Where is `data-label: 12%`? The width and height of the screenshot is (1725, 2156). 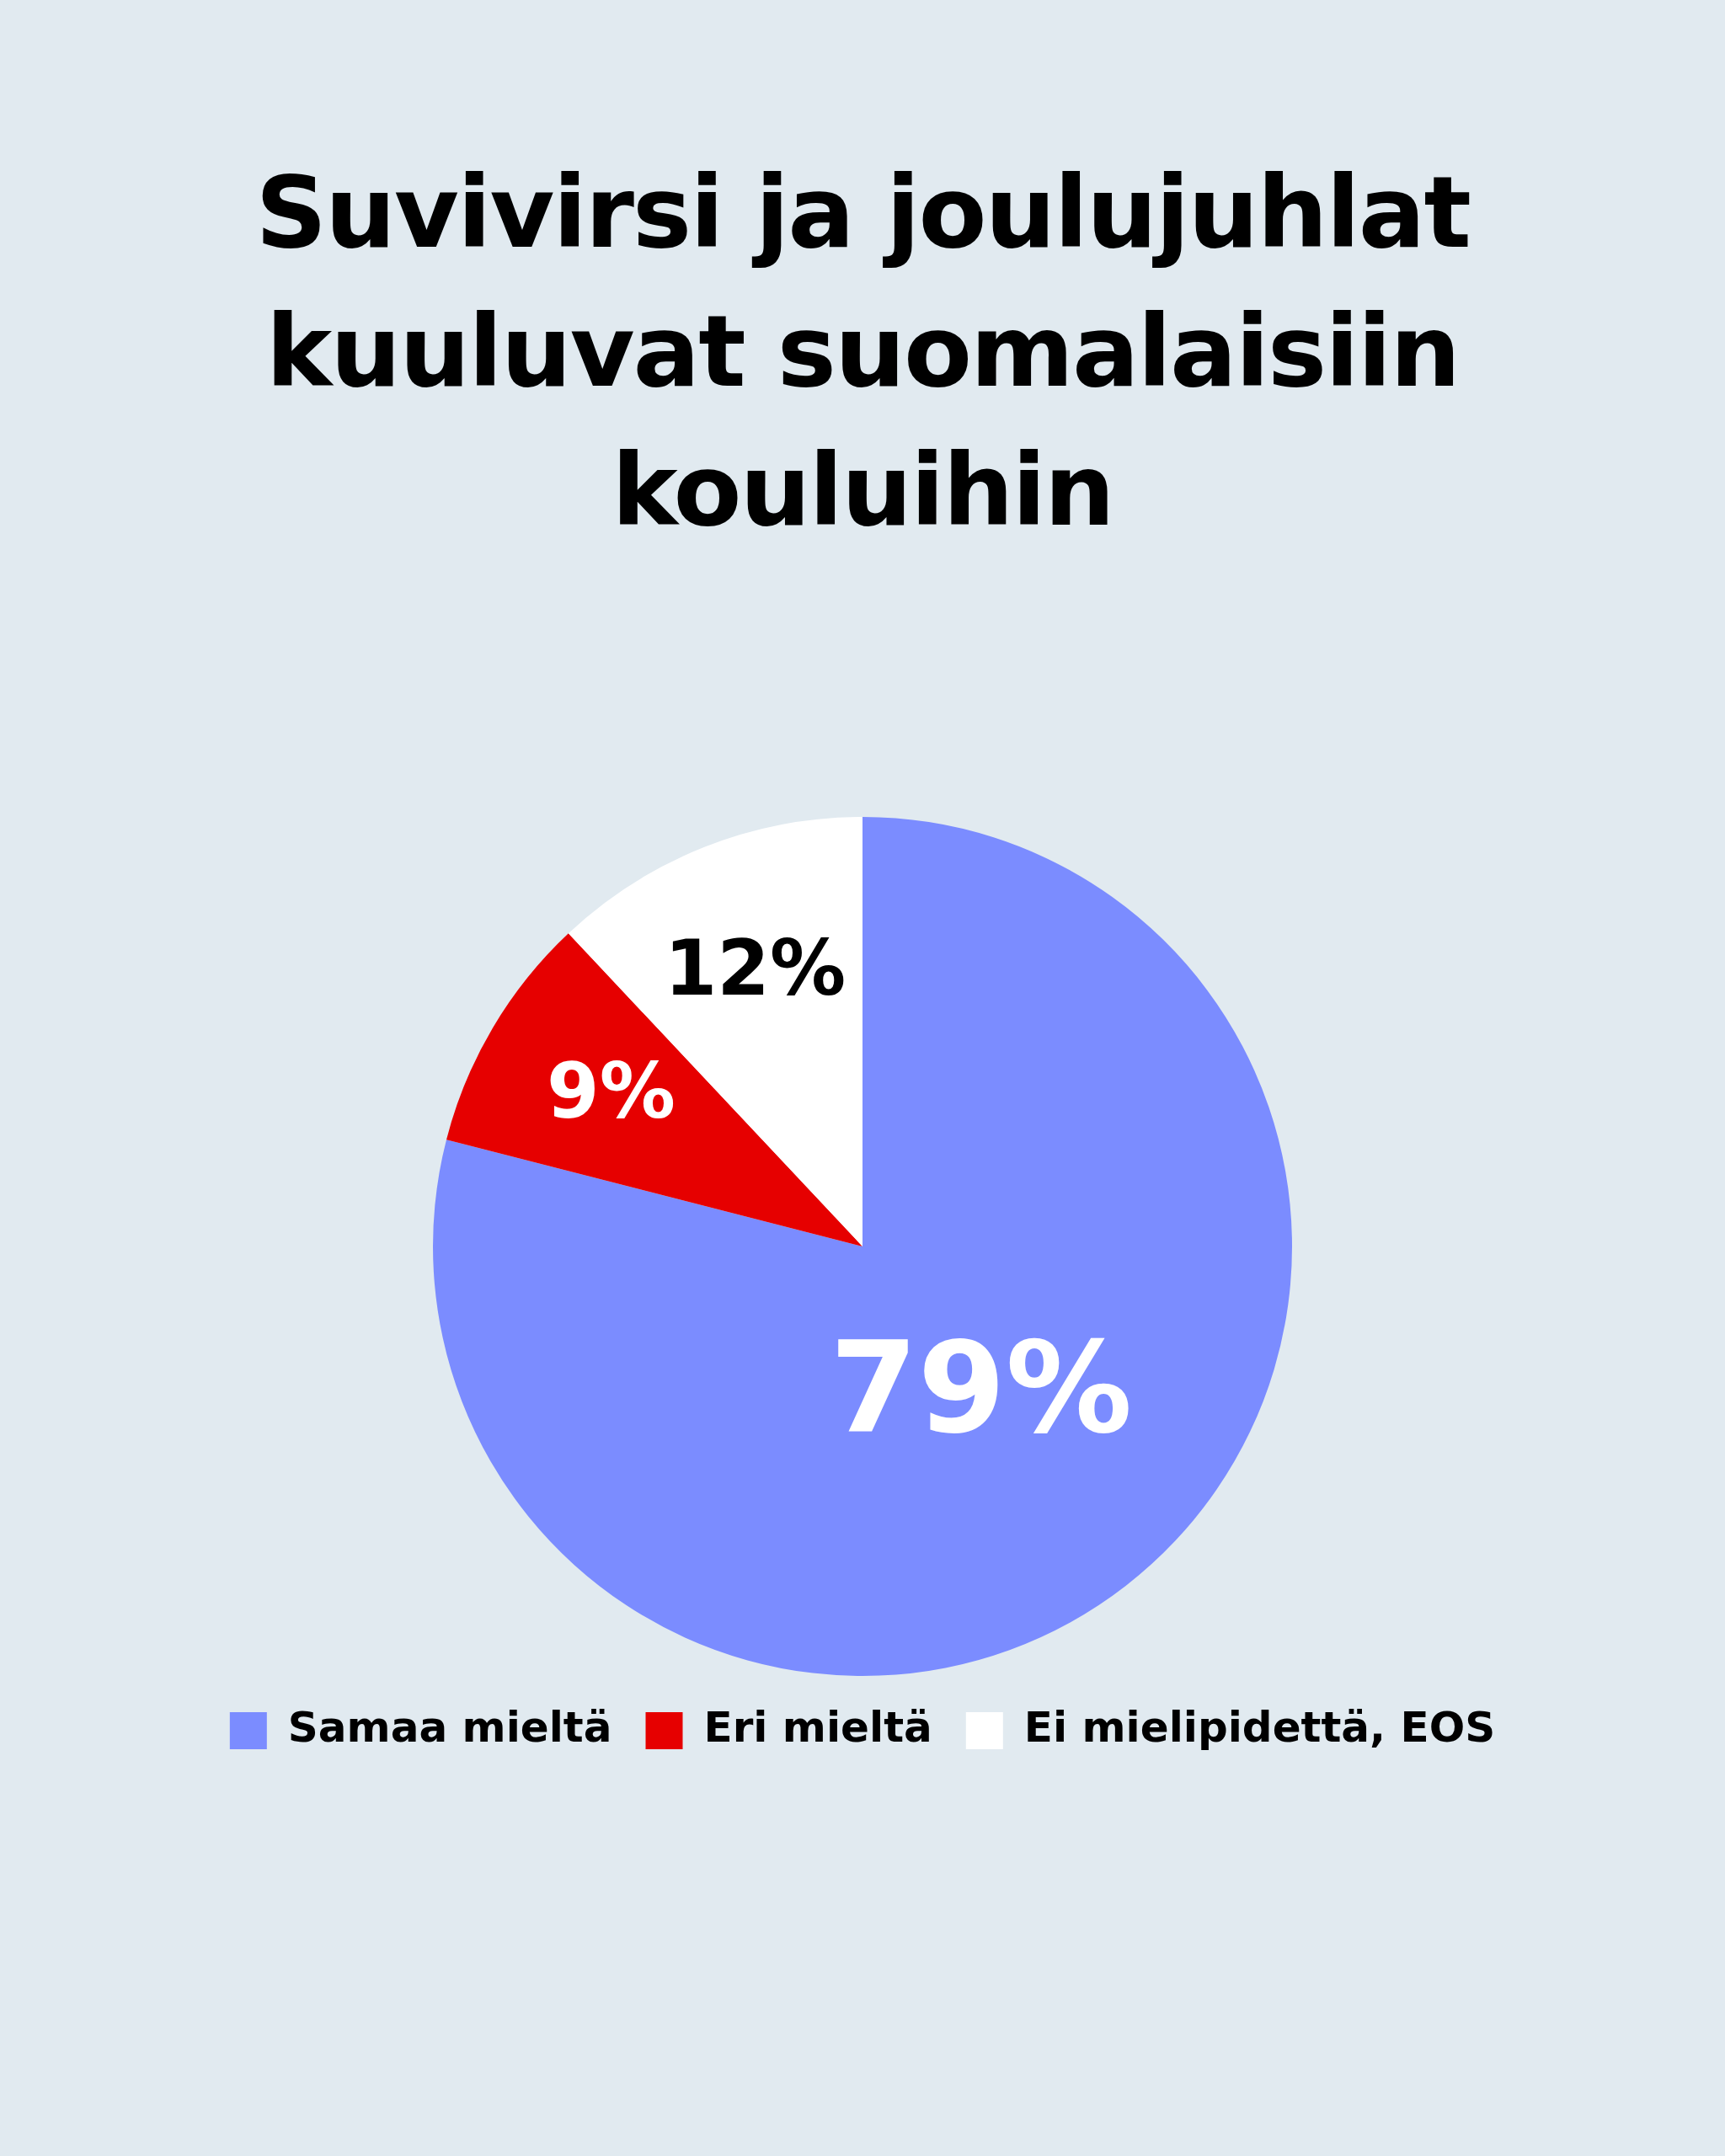 data-label: 12% is located at coordinates (755, 968).